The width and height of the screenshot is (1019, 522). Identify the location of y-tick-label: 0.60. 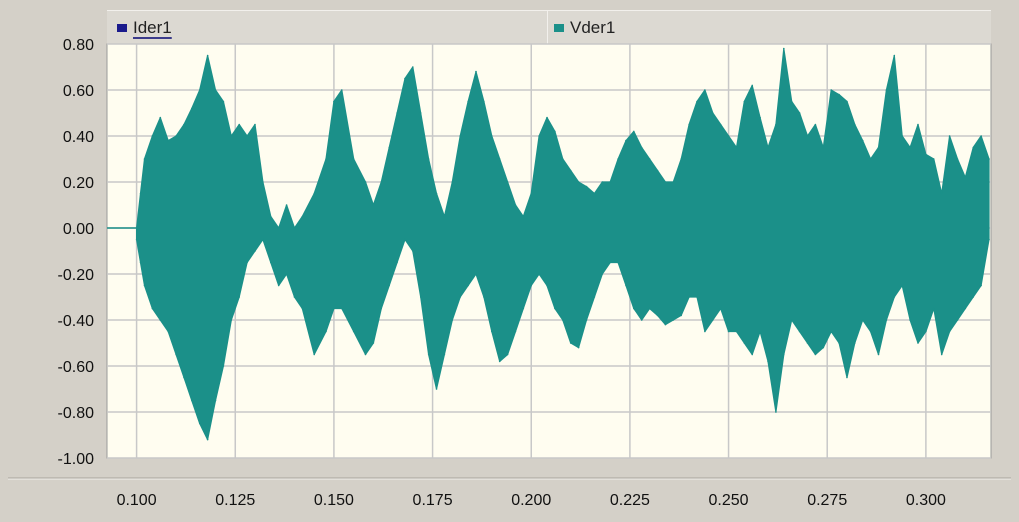
(78, 91).